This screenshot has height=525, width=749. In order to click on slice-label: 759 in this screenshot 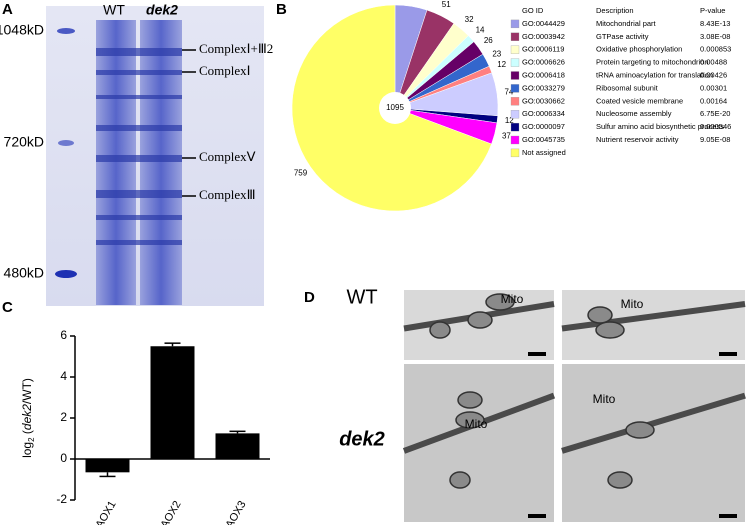, I will do `click(301, 173)`.